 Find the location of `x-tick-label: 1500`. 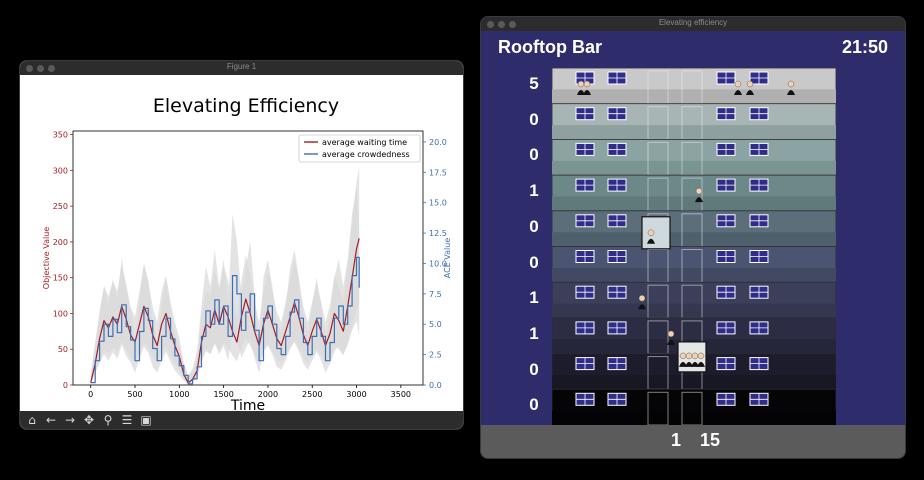

x-tick-label: 1500 is located at coordinates (223, 394).